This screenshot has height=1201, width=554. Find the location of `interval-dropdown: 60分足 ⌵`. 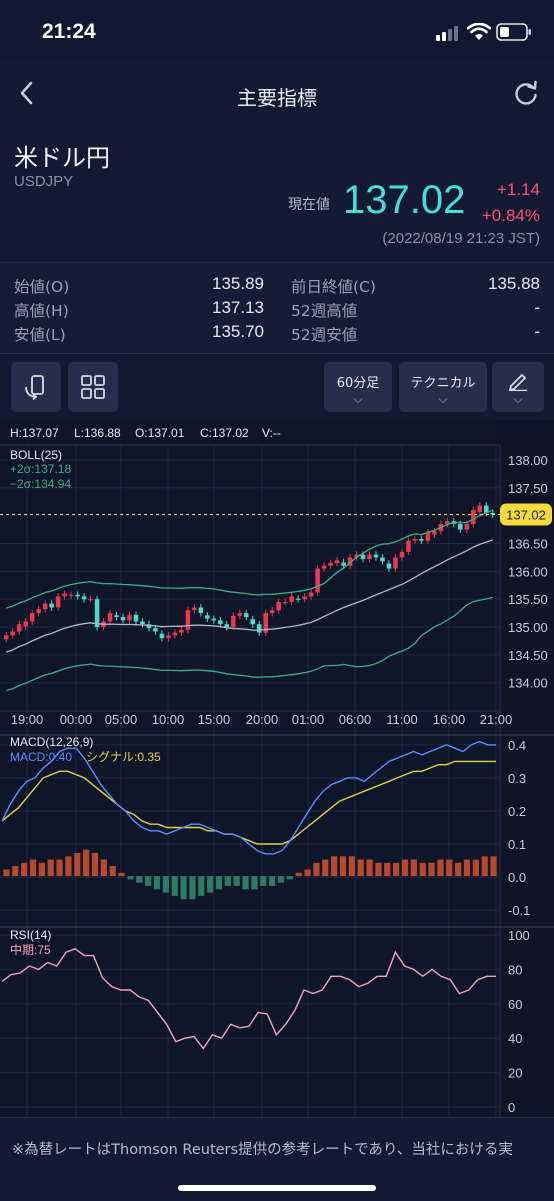

interval-dropdown: 60分足 ⌵ is located at coordinates (358, 387).